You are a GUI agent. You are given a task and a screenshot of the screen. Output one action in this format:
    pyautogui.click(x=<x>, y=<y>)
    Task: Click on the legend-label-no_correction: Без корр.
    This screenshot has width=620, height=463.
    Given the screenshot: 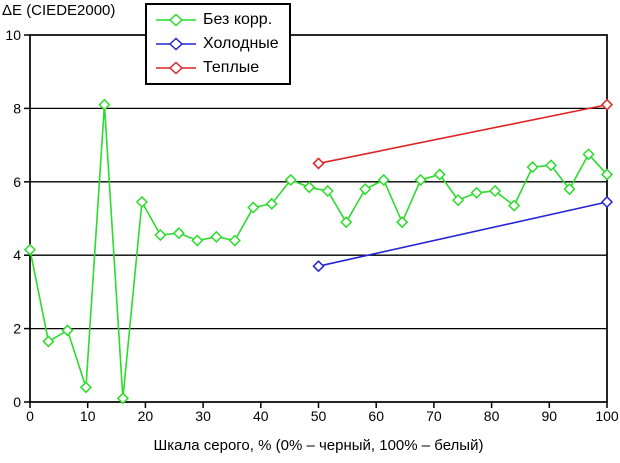 What is the action you would take?
    pyautogui.click(x=238, y=19)
    